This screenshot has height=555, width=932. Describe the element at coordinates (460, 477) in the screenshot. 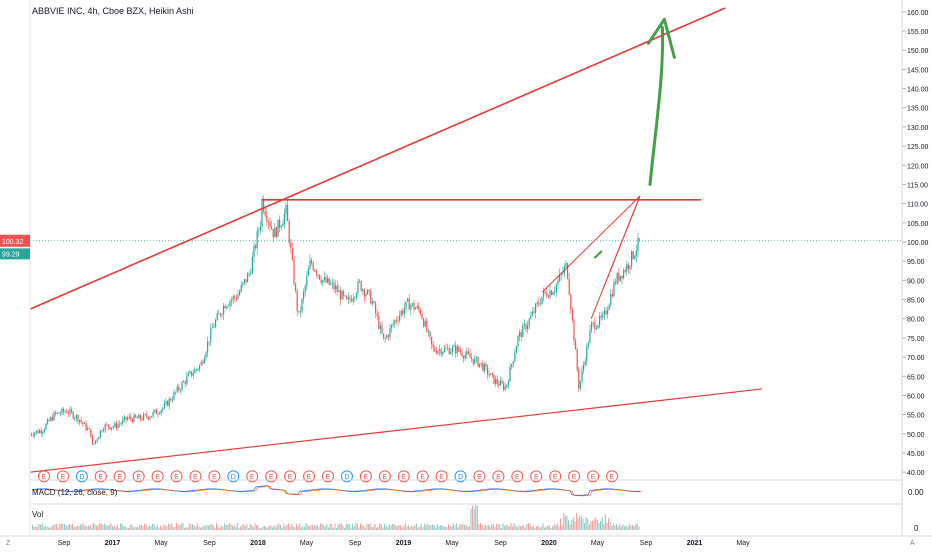

I see `event-marker-label: D` at that location.